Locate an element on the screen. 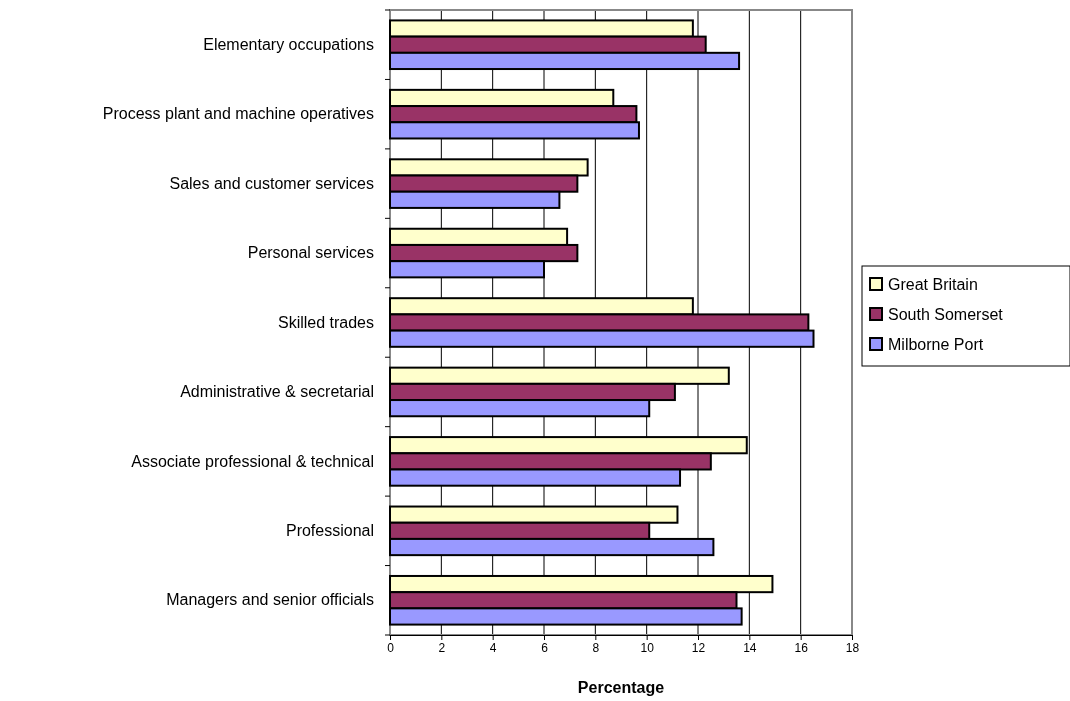  legend-label: South Somerset is located at coordinates (946, 314).